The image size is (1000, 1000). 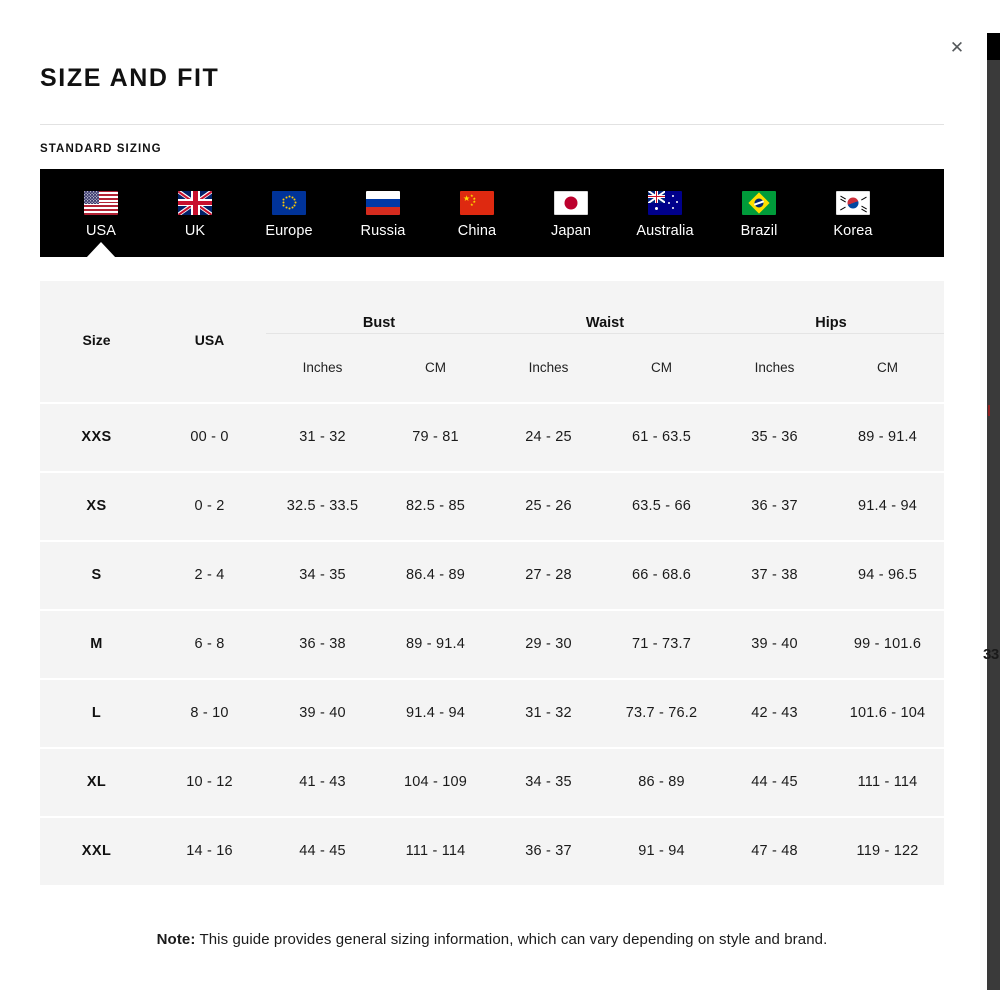 I want to click on cell-bust-cm: 82.5 - 85, so click(x=435, y=506).